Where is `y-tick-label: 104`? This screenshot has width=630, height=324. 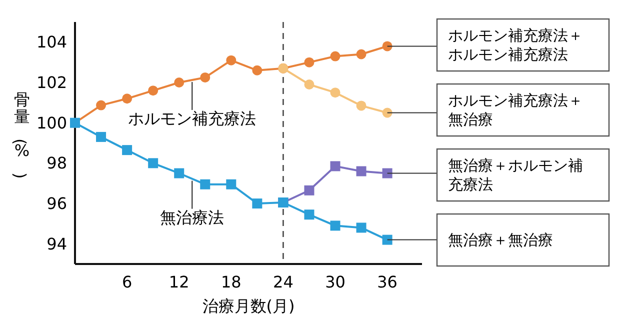 y-tick-label: 104 is located at coordinates (51, 42).